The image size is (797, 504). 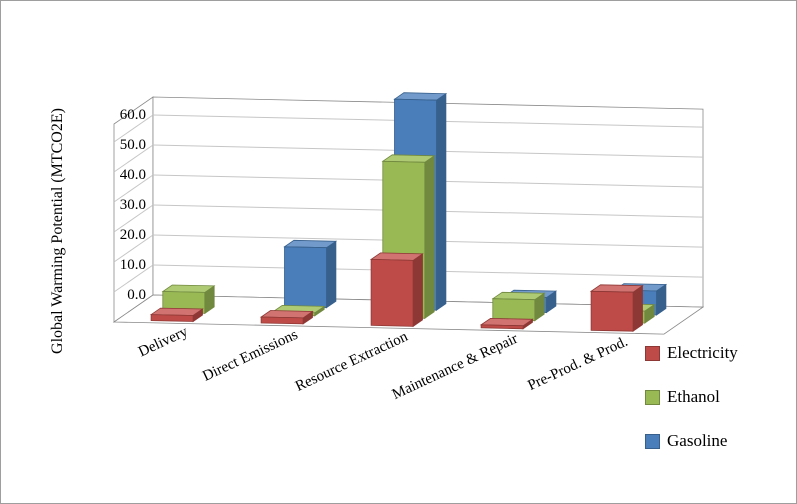 I want to click on legend-swatch-ethanol, so click(x=652, y=397).